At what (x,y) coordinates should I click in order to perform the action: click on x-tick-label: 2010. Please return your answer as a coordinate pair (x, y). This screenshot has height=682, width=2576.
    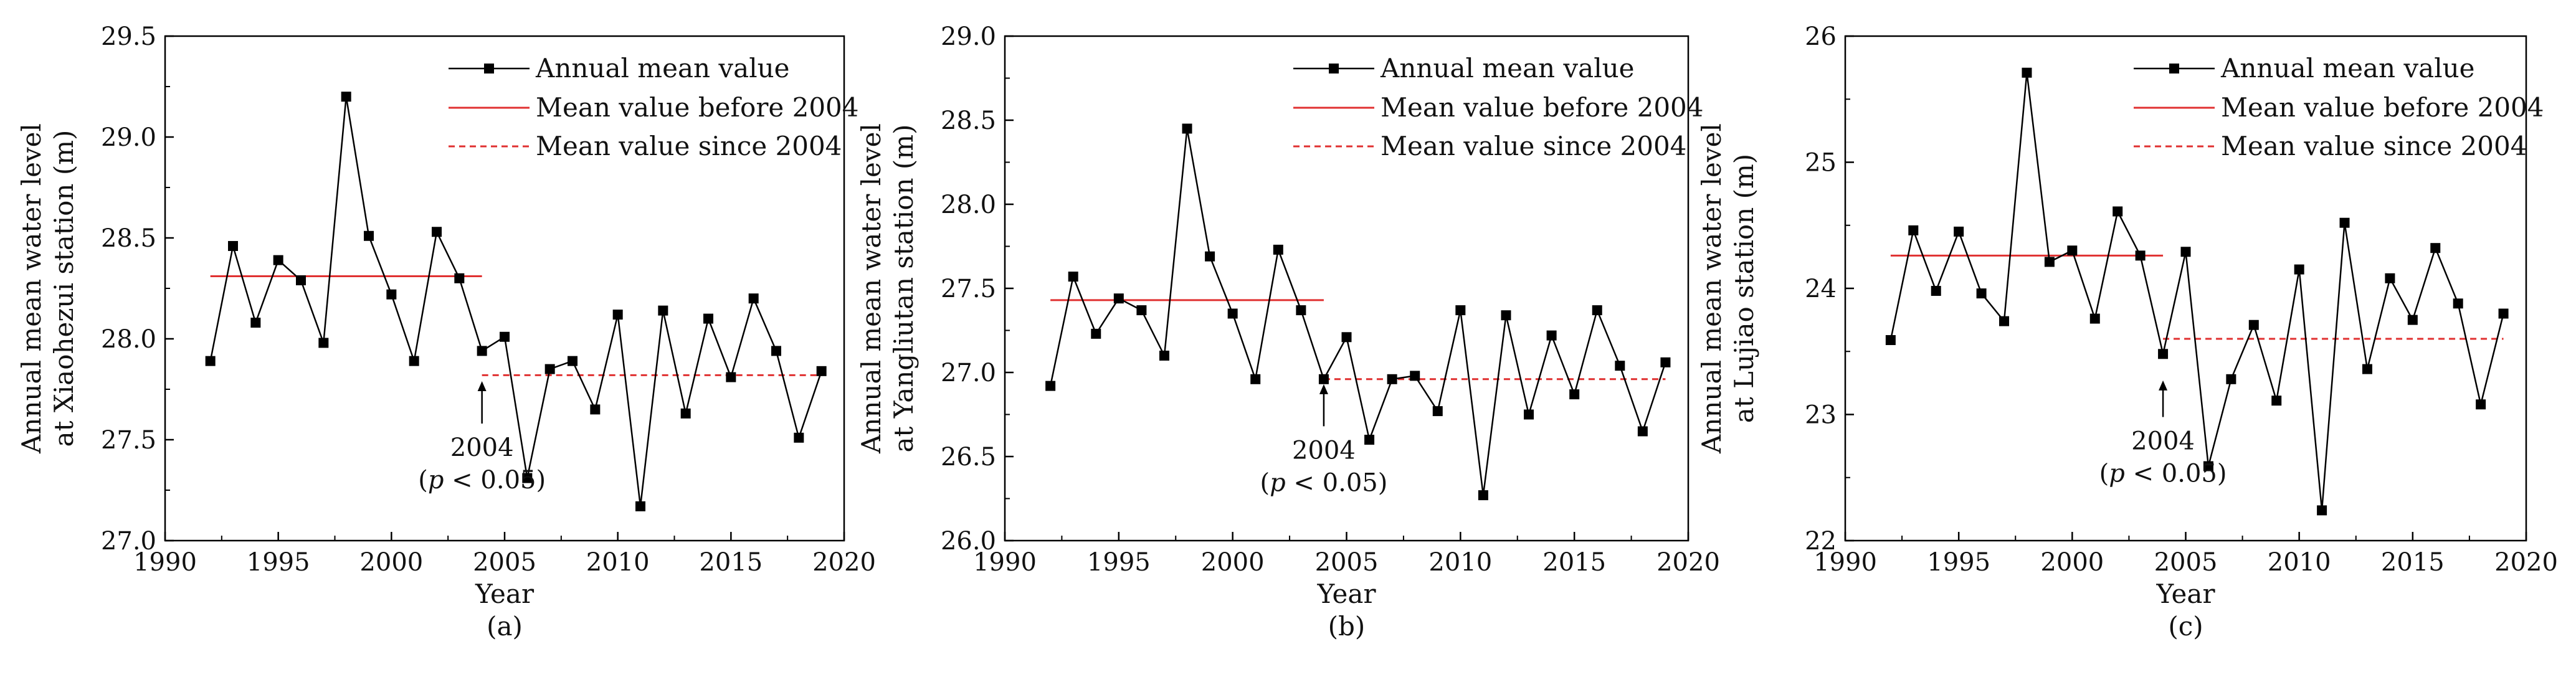
    Looking at the image, I should click on (2299, 562).